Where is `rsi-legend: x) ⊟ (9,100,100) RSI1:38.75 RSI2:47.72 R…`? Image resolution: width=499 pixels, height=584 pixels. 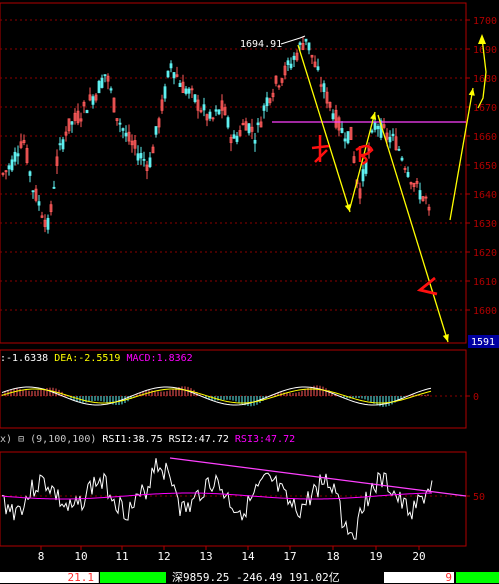 rsi-legend: x) ⊟ (9,100,100) RSI1:38.75 RSI2:47.72 R… is located at coordinates (147, 439).